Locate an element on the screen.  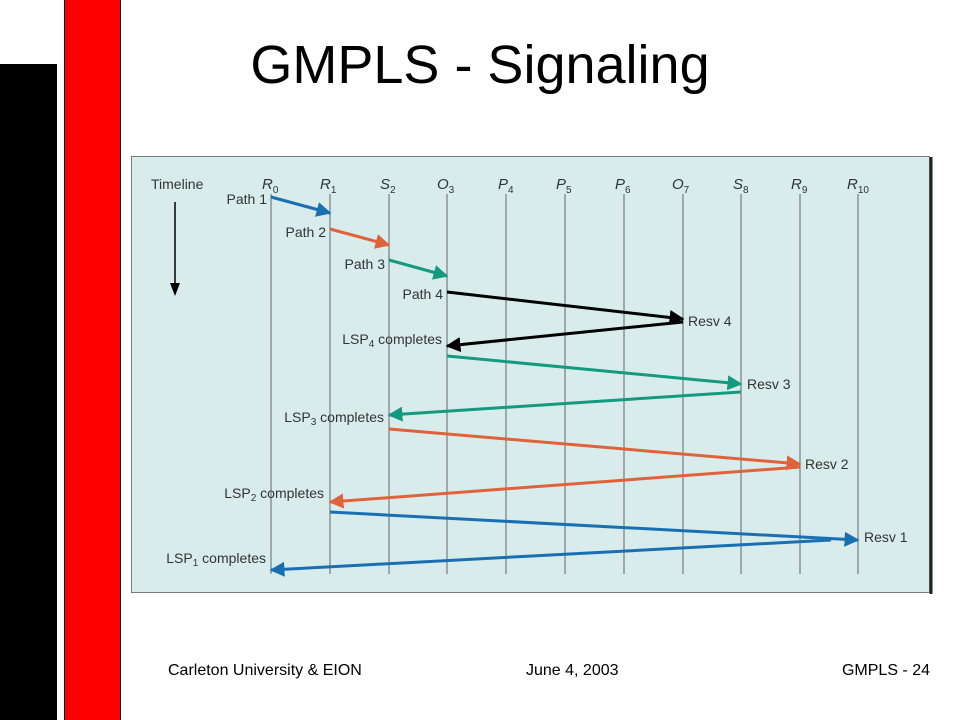
lsp3-to-resv2-arrow is located at coordinates (595, 449).